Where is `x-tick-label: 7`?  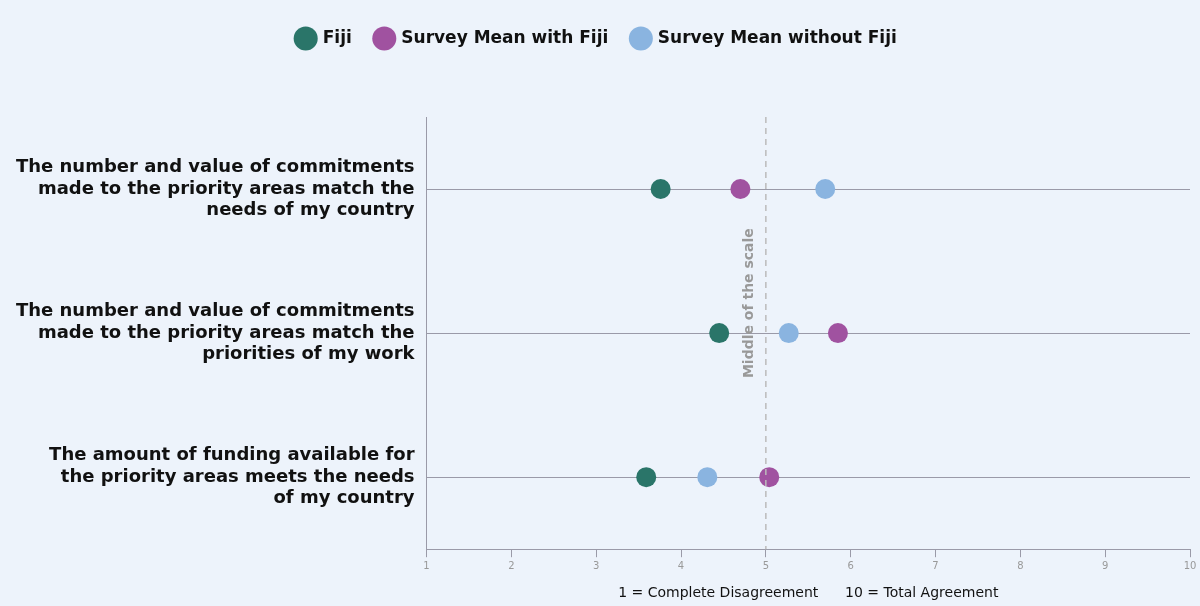 x-tick-label: 7 is located at coordinates (935, 565).